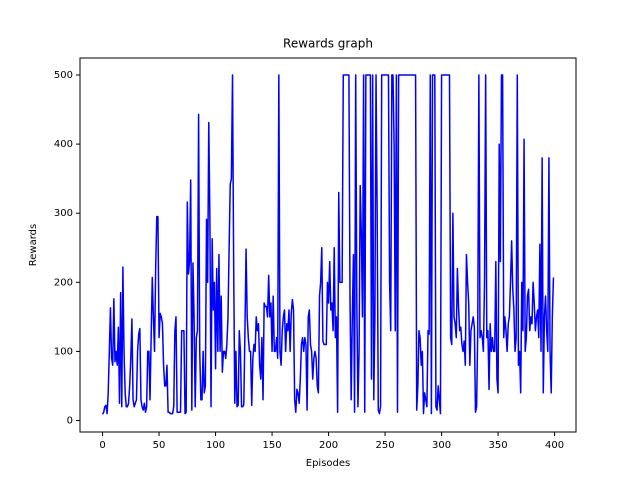  Describe the element at coordinates (385, 445) in the screenshot. I see `x-tick-label: 250` at that location.